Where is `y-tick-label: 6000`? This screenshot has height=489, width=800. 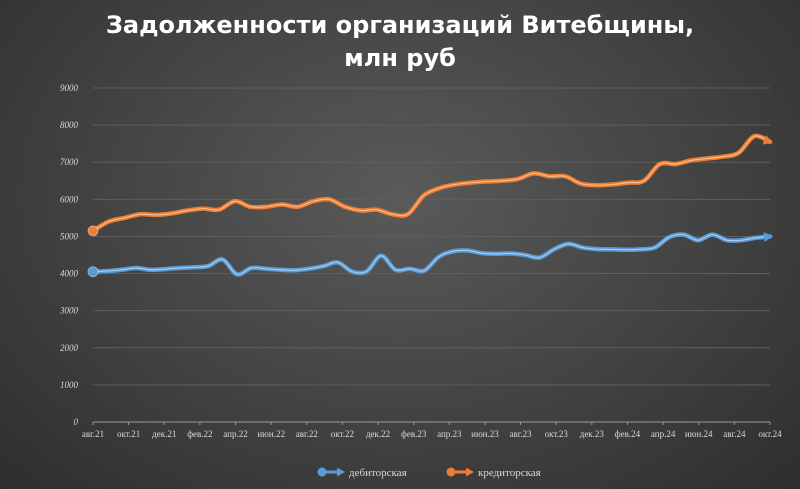
y-tick-label: 6000 is located at coordinates (69, 199).